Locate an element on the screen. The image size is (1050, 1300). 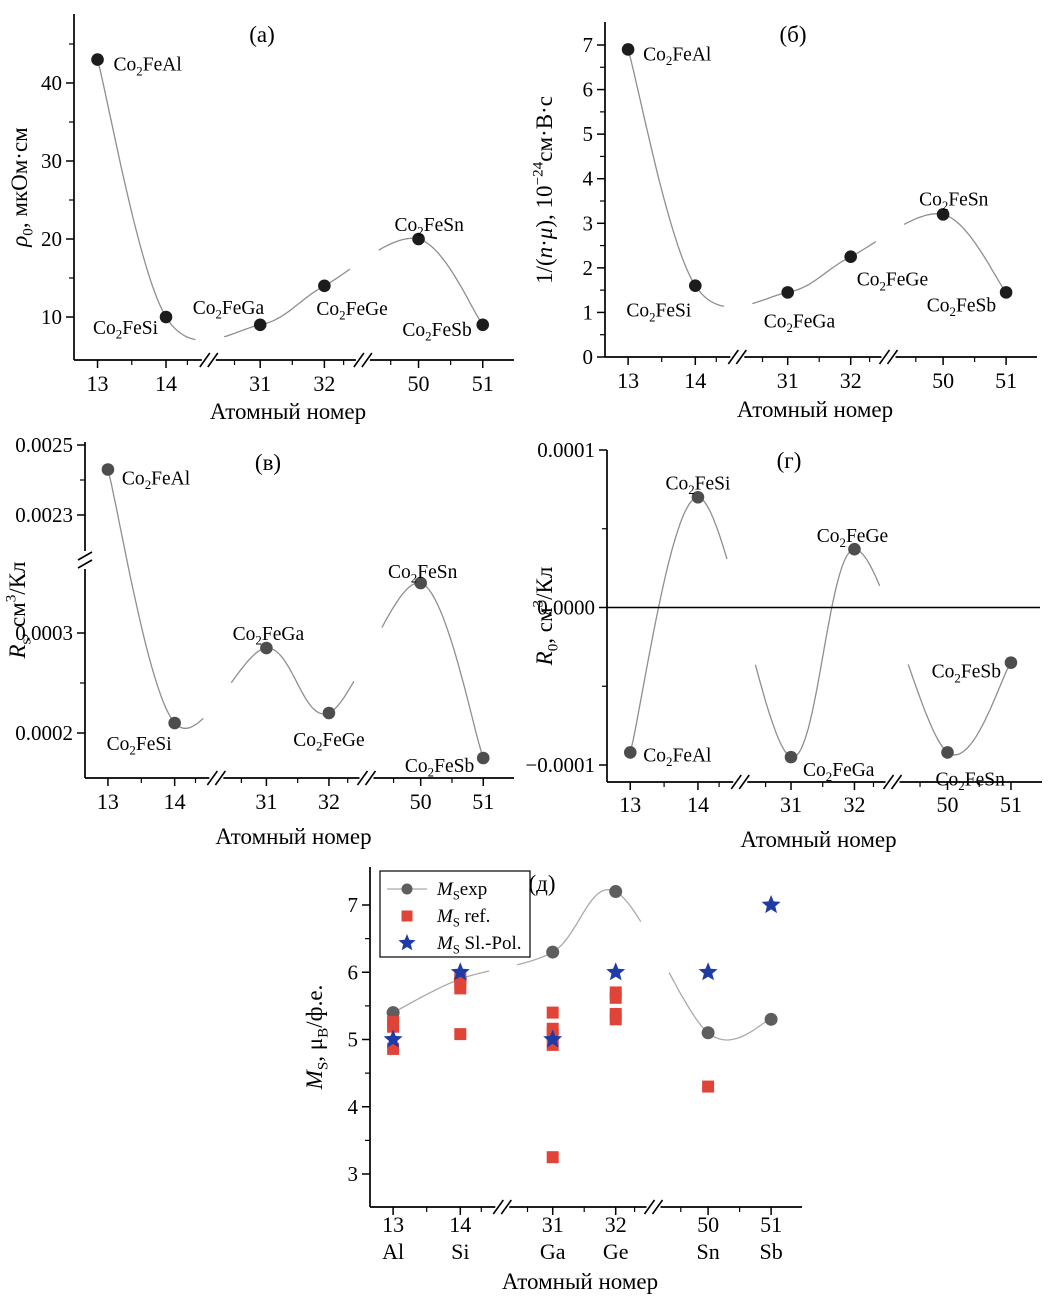
legend-circle-marker is located at coordinates (407, 889).